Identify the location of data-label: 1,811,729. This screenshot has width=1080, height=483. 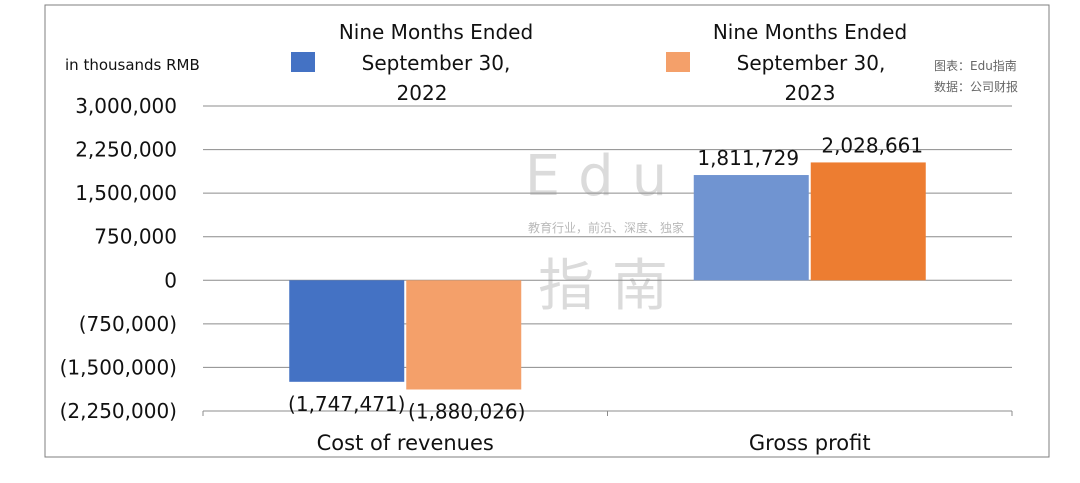
(748, 158).